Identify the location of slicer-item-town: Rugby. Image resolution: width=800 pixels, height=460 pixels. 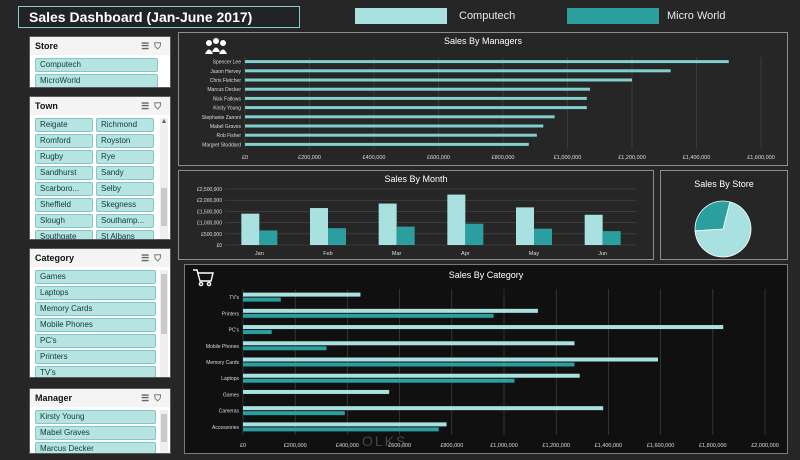
(64, 157).